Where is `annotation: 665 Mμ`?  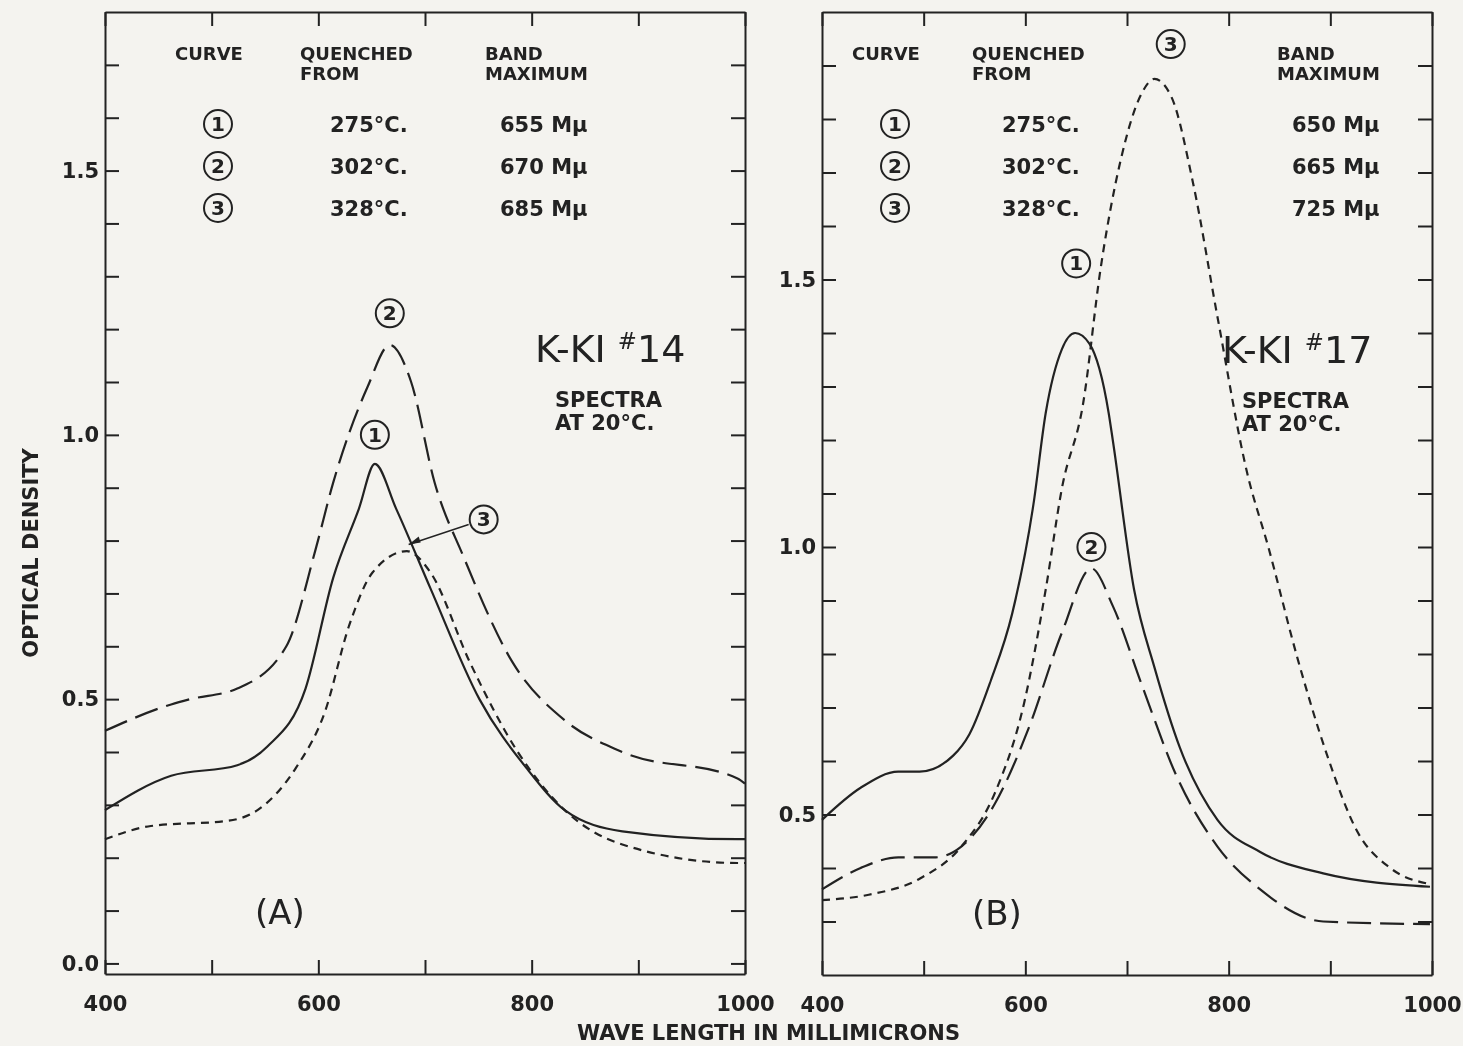
annotation: 665 Mμ is located at coordinates (1336, 167).